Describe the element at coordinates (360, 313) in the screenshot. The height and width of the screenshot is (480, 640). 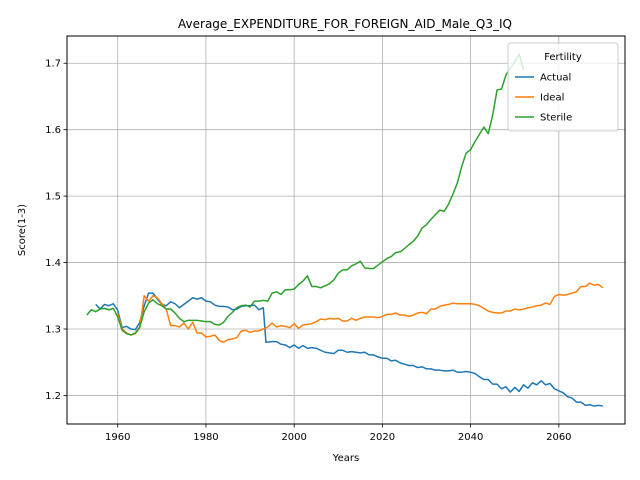
I see `series-line-ideal` at that location.